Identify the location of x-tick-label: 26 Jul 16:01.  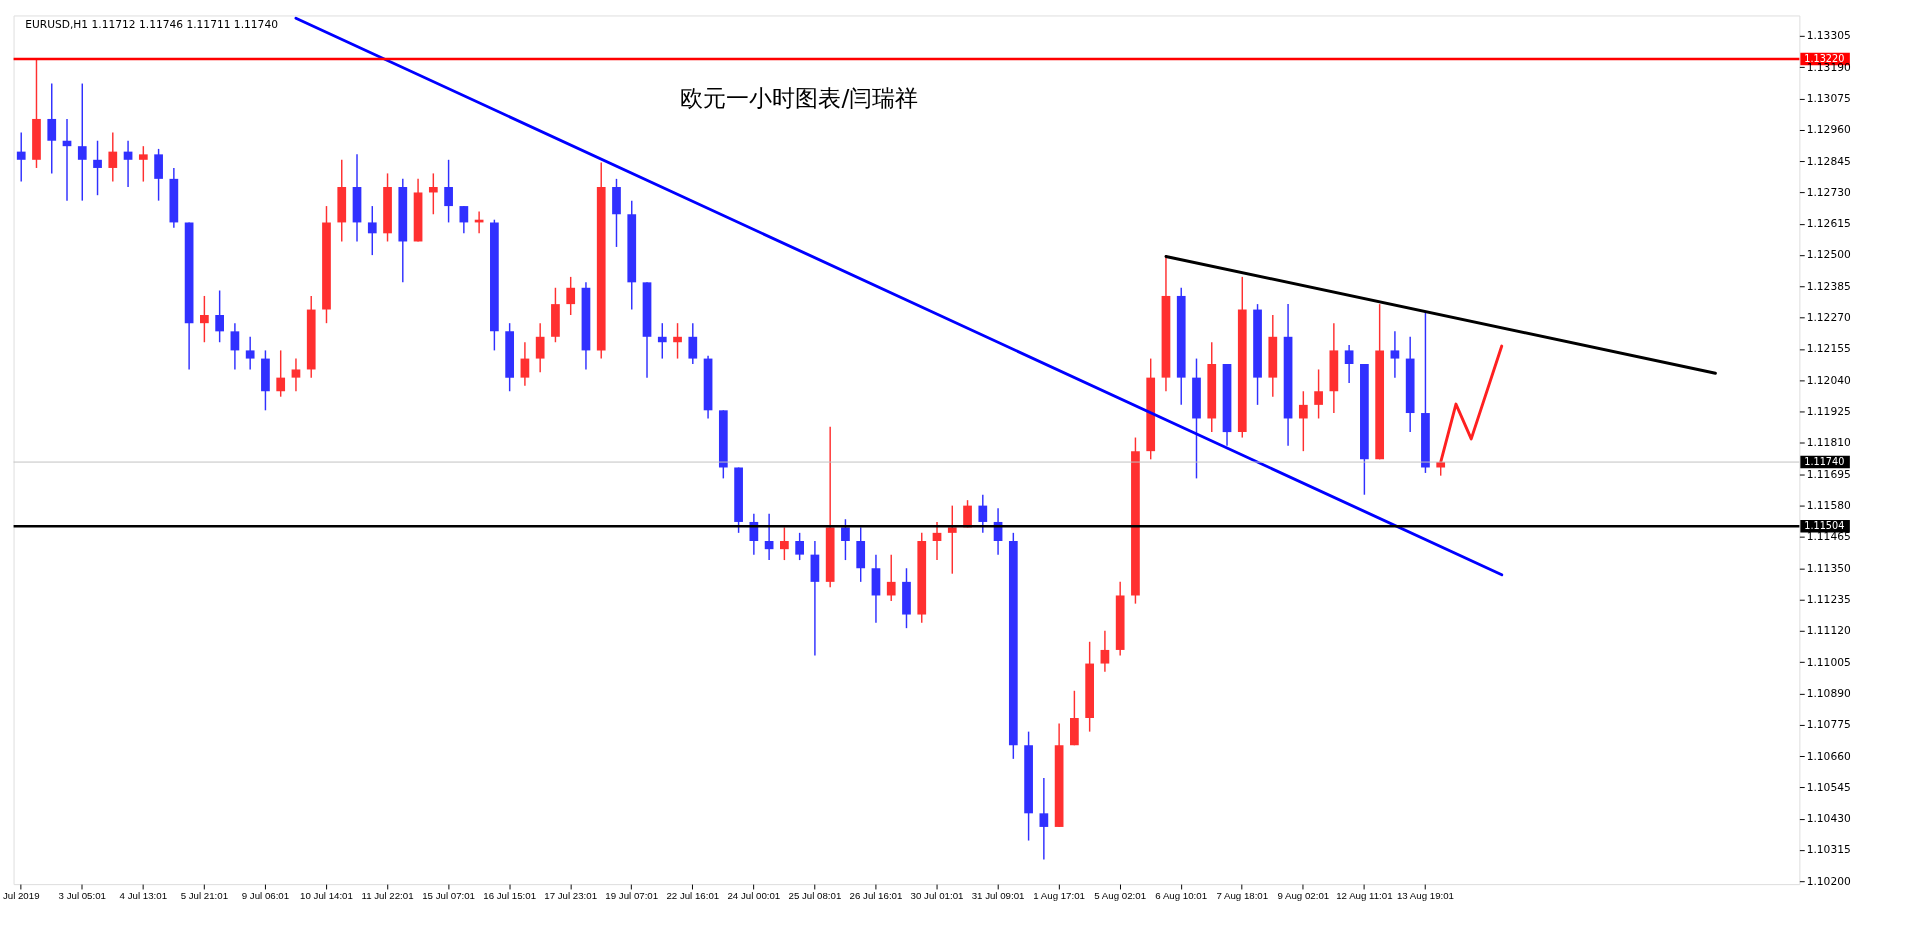
(876, 896).